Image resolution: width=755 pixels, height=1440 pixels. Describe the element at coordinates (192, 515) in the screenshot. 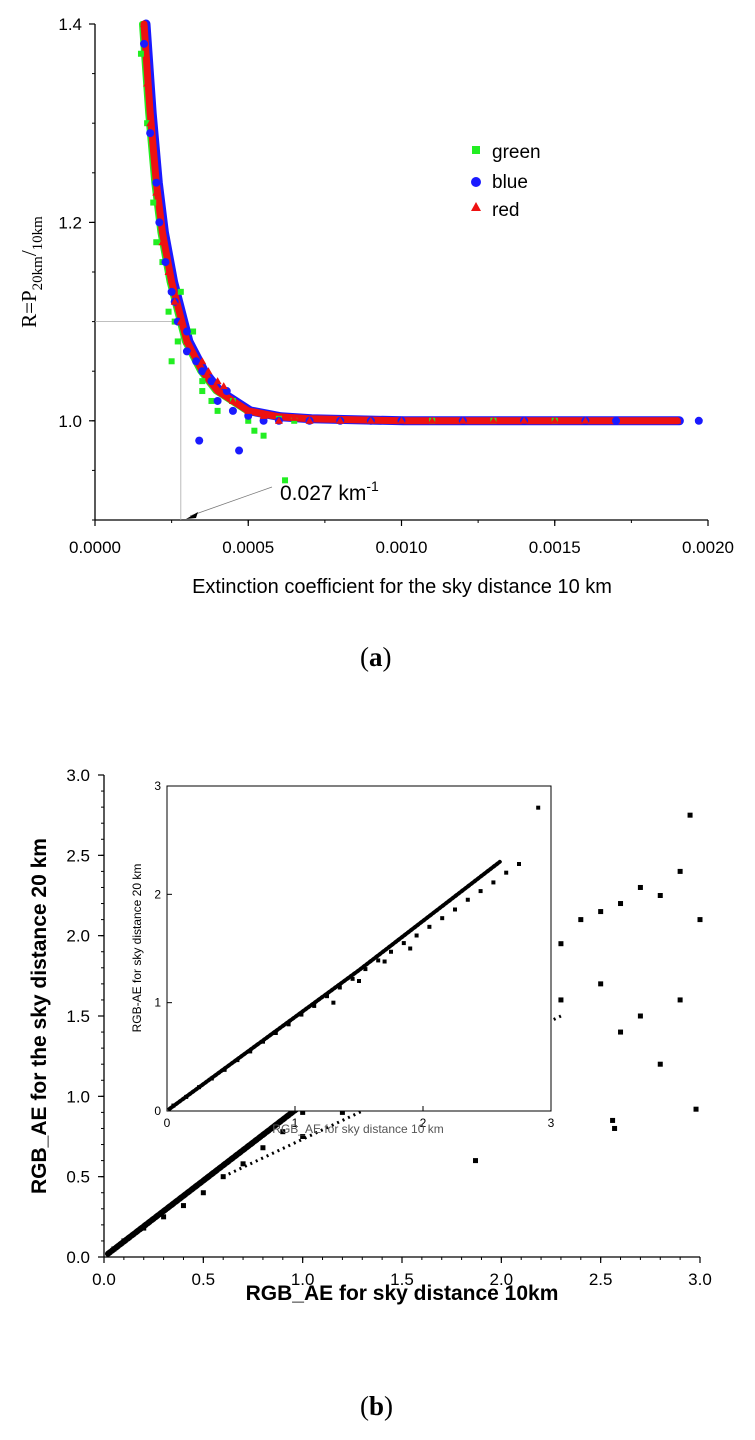

I see `annotation-arrowhead-a` at that location.